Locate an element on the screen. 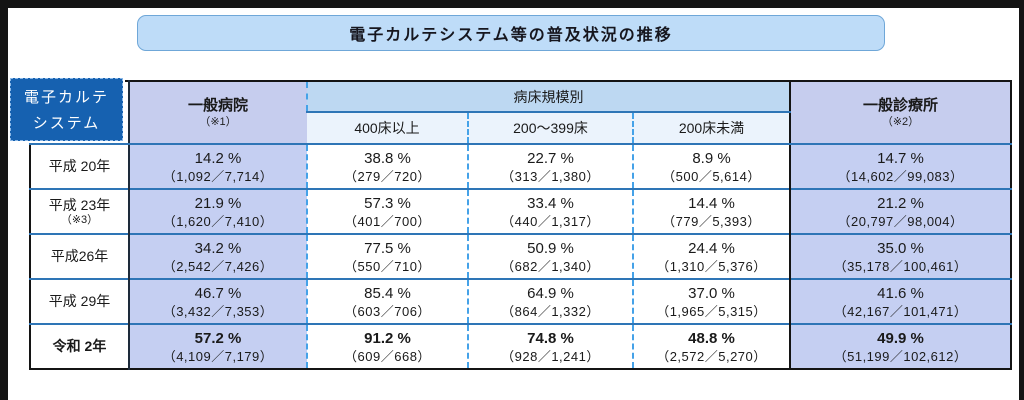 The width and height of the screenshot is (1024, 400). header-note: （※1） is located at coordinates (218, 121).